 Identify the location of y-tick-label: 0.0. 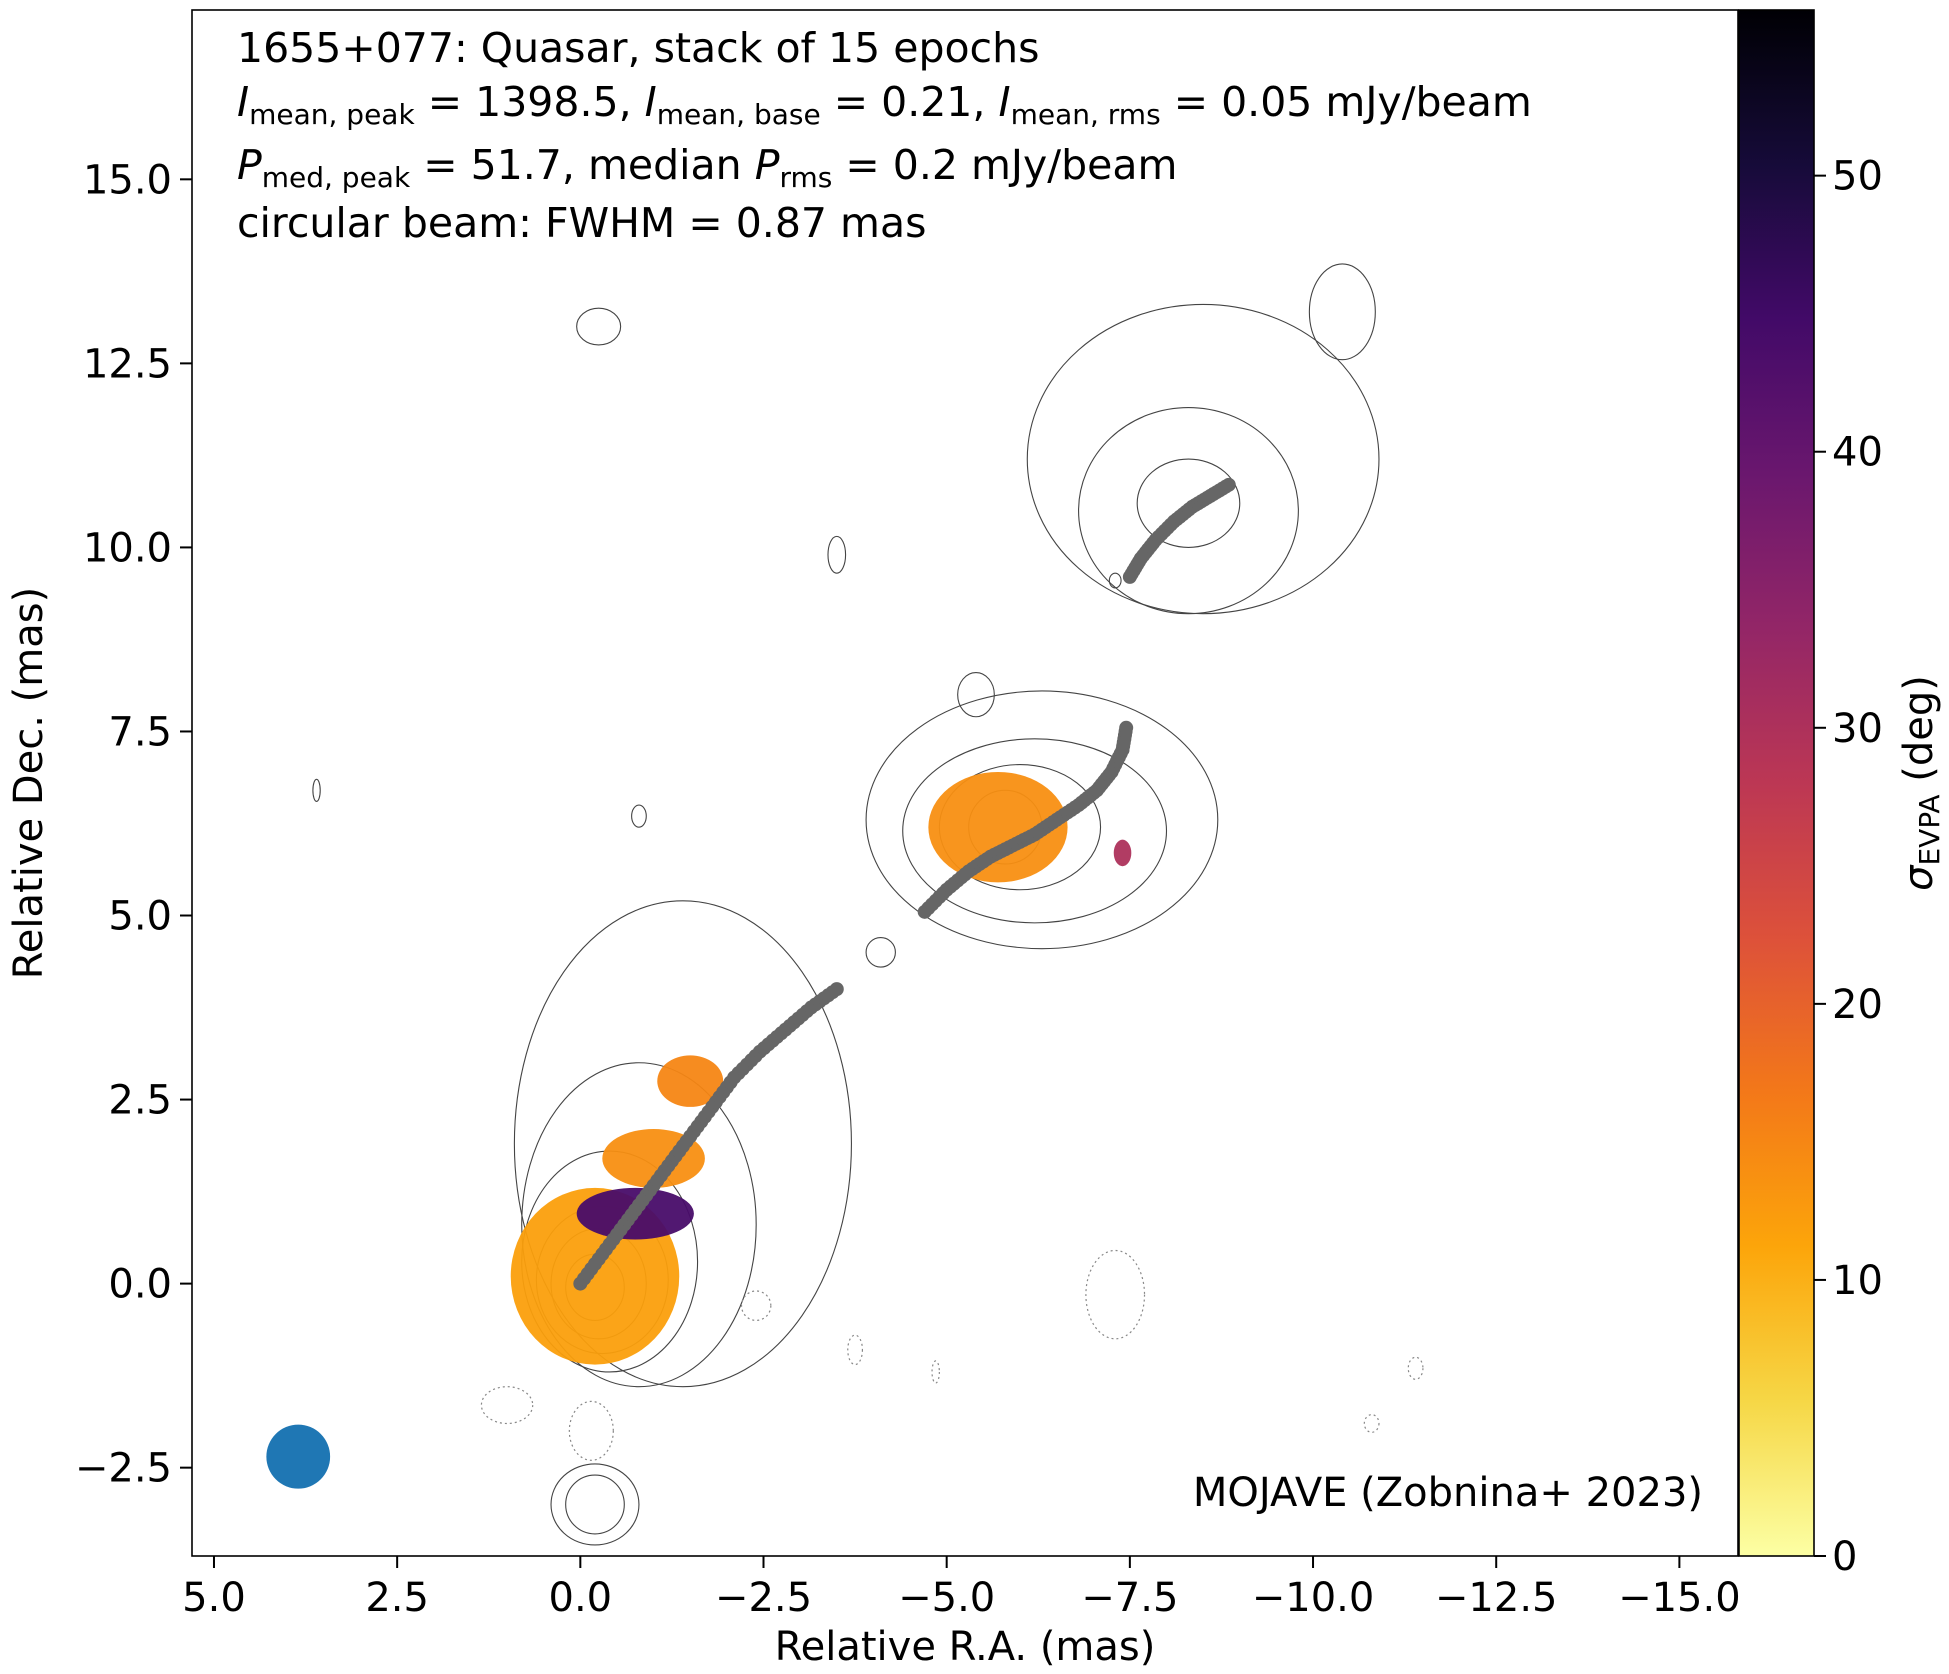
(140, 1285).